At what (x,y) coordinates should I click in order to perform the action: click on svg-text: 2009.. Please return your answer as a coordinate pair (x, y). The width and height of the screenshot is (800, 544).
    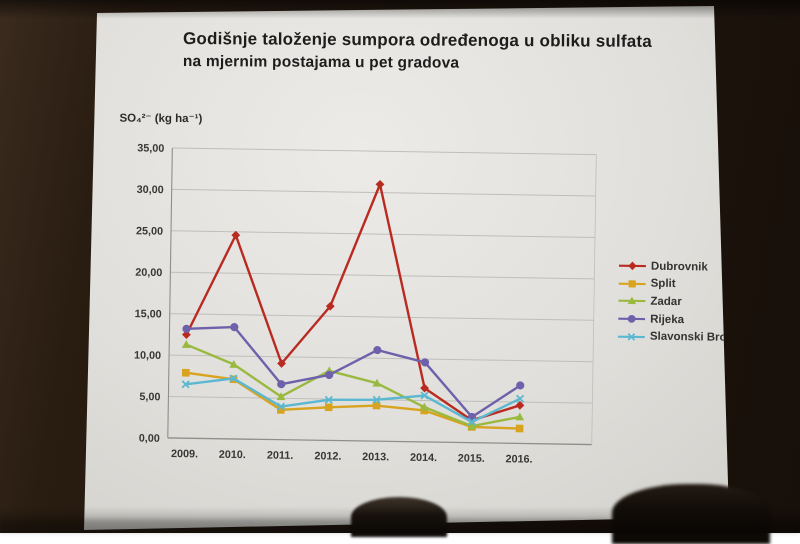
    Looking at the image, I should click on (184, 454).